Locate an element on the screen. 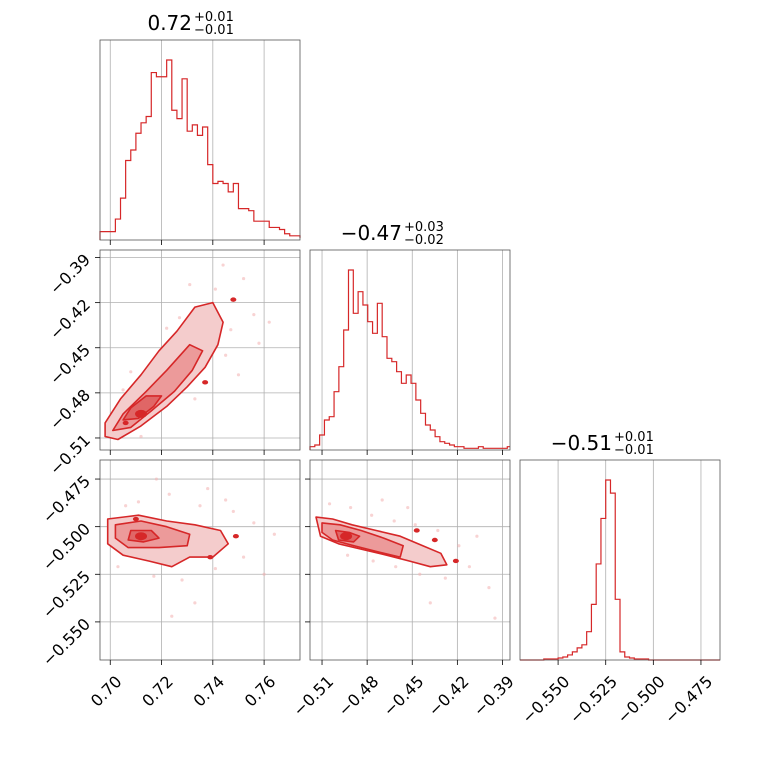 The height and width of the screenshot is (765, 760). hist-panel-0: 0.72 +0.01−0.01 is located at coordinates (200, 127).